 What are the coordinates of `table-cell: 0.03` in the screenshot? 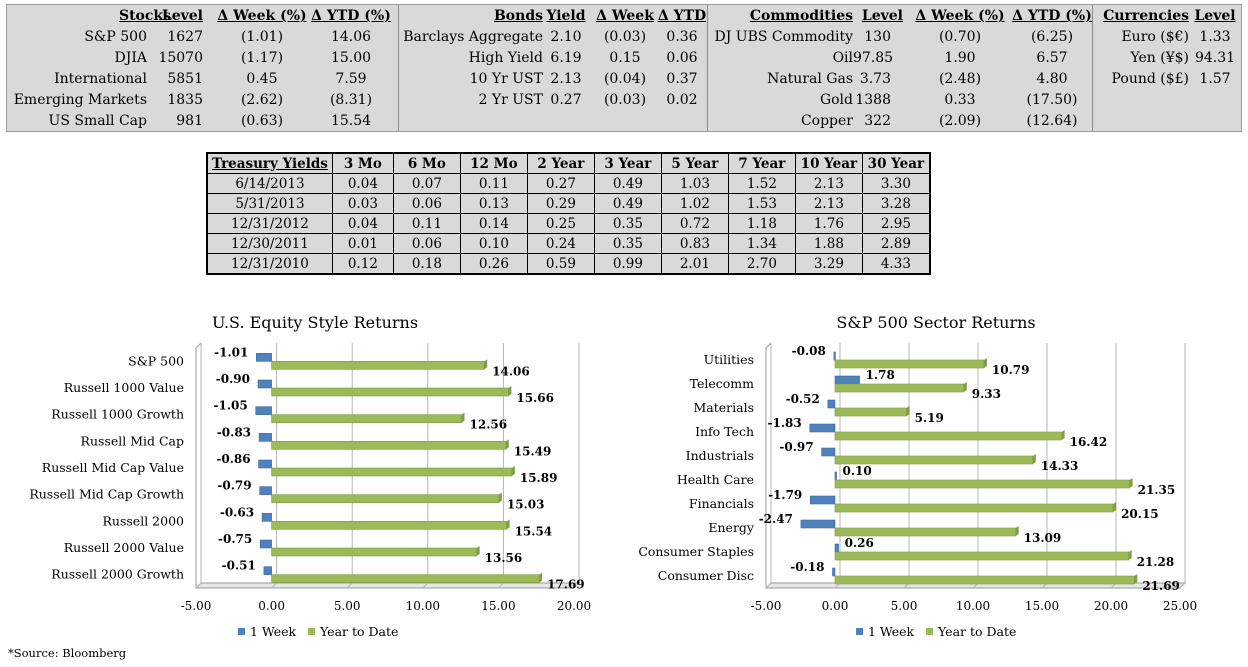 It's located at (362, 203).